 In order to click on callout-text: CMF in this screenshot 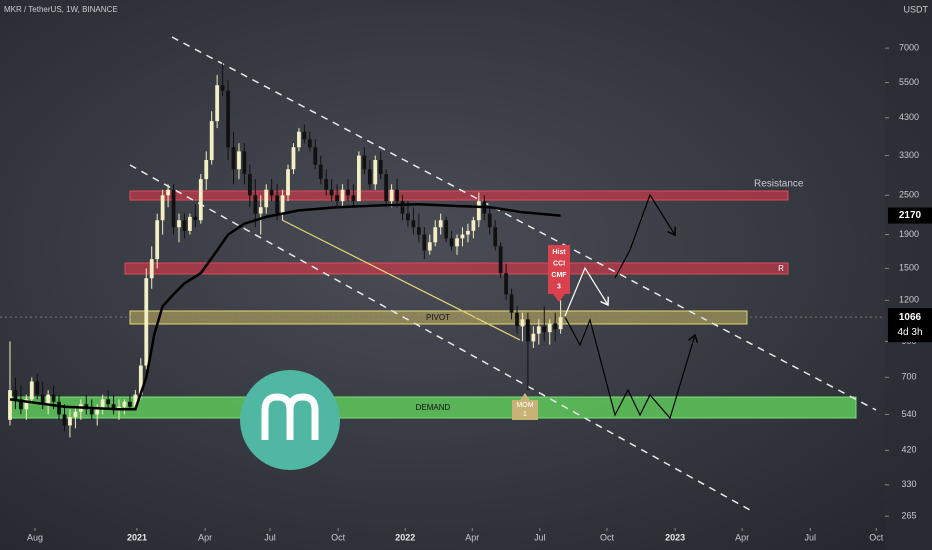, I will do `click(559, 275)`.